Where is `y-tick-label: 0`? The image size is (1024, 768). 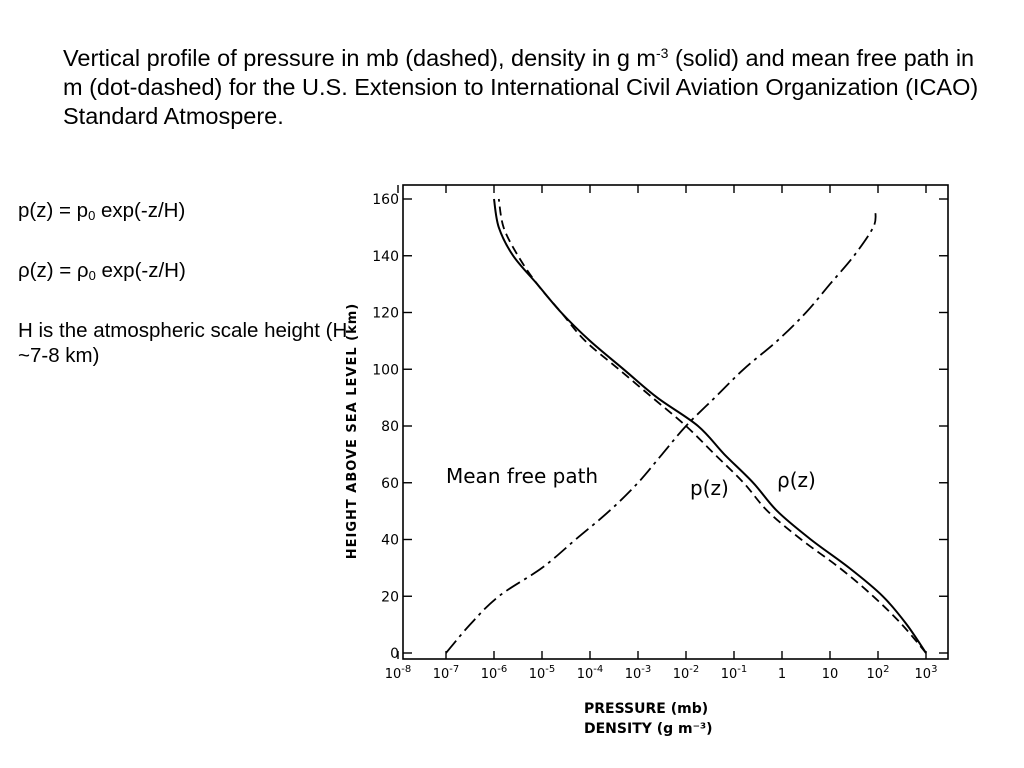 y-tick-label: 0 is located at coordinates (394, 654).